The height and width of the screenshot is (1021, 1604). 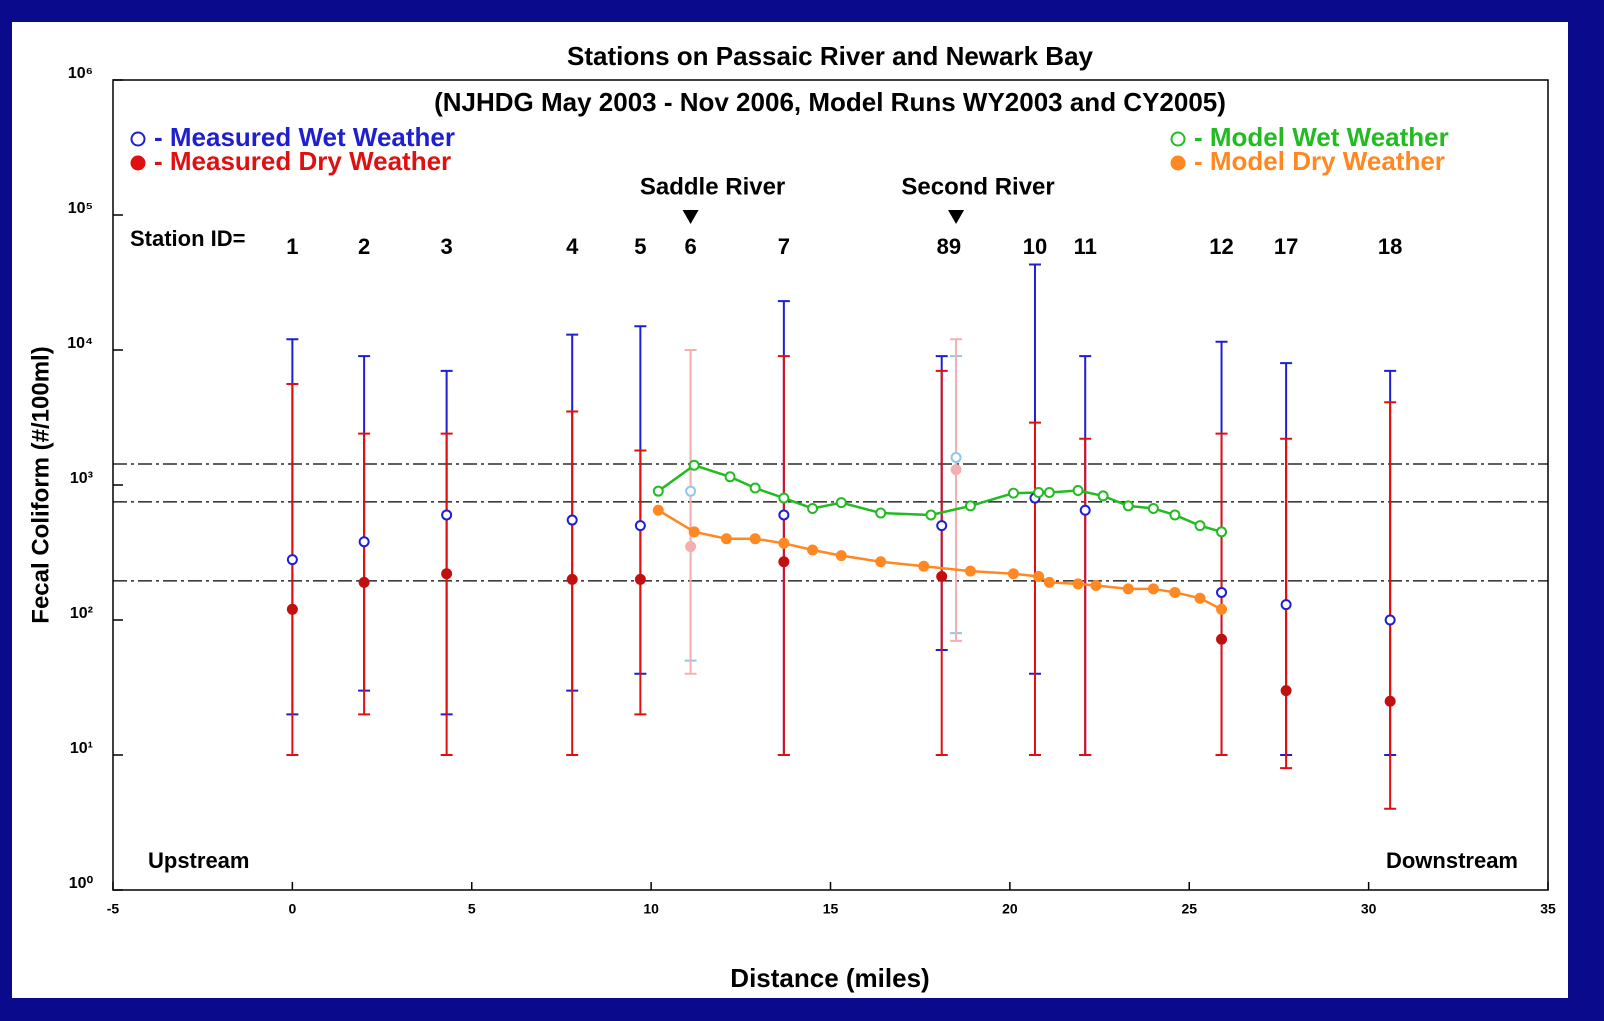 I want to click on legend-label: - Model Dry Weather, so click(x=1319, y=161).